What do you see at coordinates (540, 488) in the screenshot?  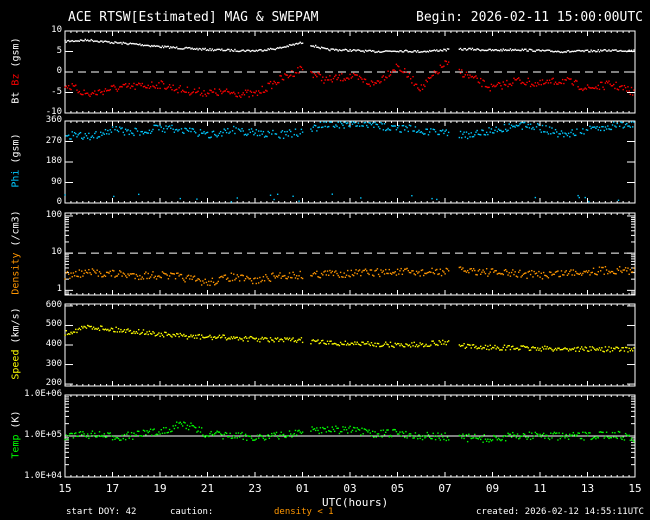 I see `x-tick-label: 11` at bounding box center [540, 488].